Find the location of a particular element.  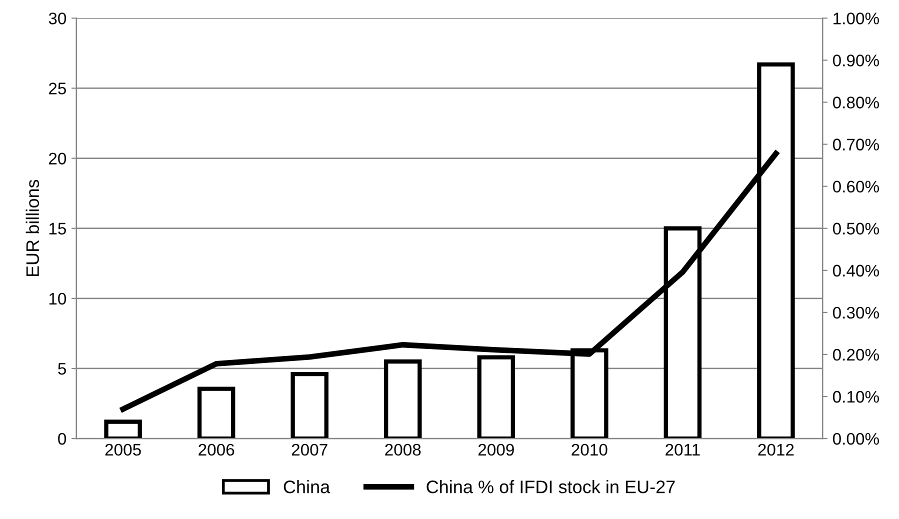

x-tick-label: 2005 is located at coordinates (123, 450).